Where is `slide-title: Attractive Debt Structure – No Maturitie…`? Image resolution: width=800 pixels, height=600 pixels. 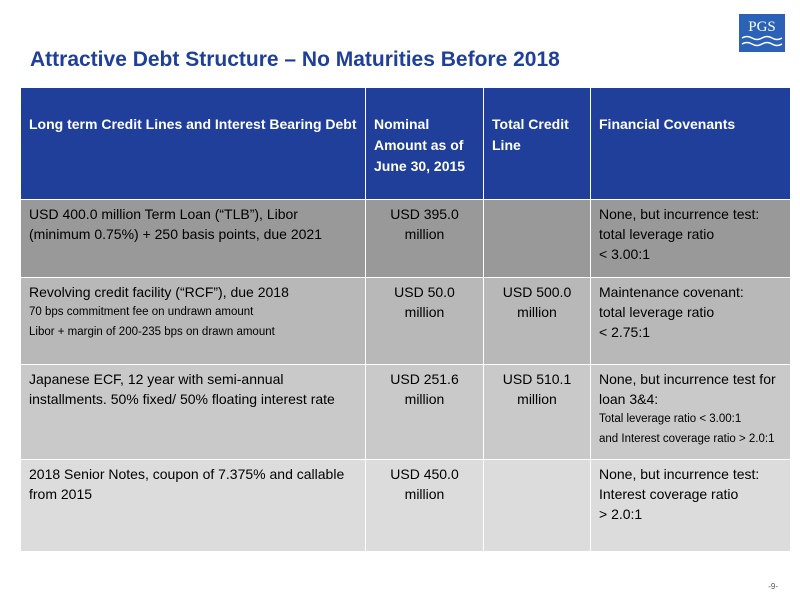
slide-title: Attractive Debt Structure – No Maturitie… is located at coordinates (295, 59).